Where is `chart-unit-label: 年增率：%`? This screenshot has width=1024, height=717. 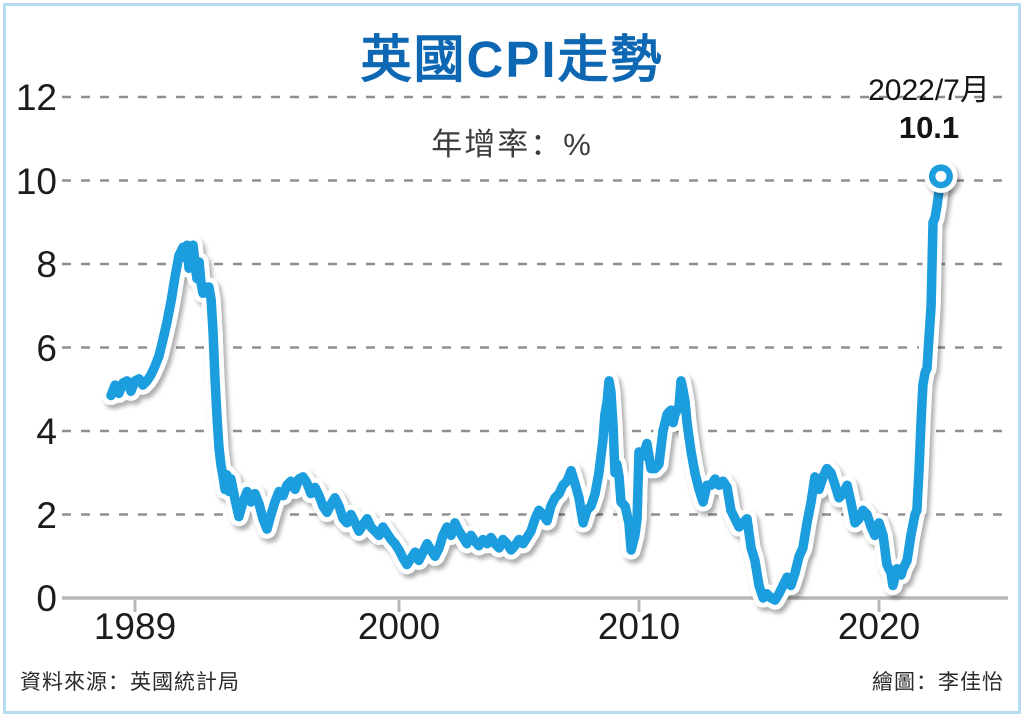
chart-unit-label: 年增率：% is located at coordinates (512, 144).